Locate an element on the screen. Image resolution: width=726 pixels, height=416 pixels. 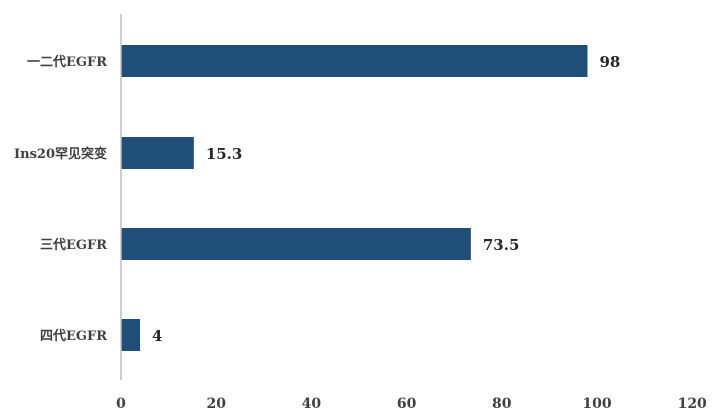
category-label: Ins20罕见突变 is located at coordinates (60, 154).